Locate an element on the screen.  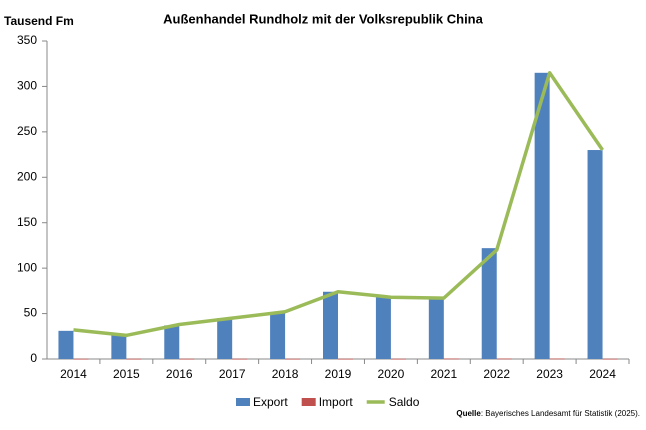
y-tick-label: 0 is located at coordinates (33, 358).